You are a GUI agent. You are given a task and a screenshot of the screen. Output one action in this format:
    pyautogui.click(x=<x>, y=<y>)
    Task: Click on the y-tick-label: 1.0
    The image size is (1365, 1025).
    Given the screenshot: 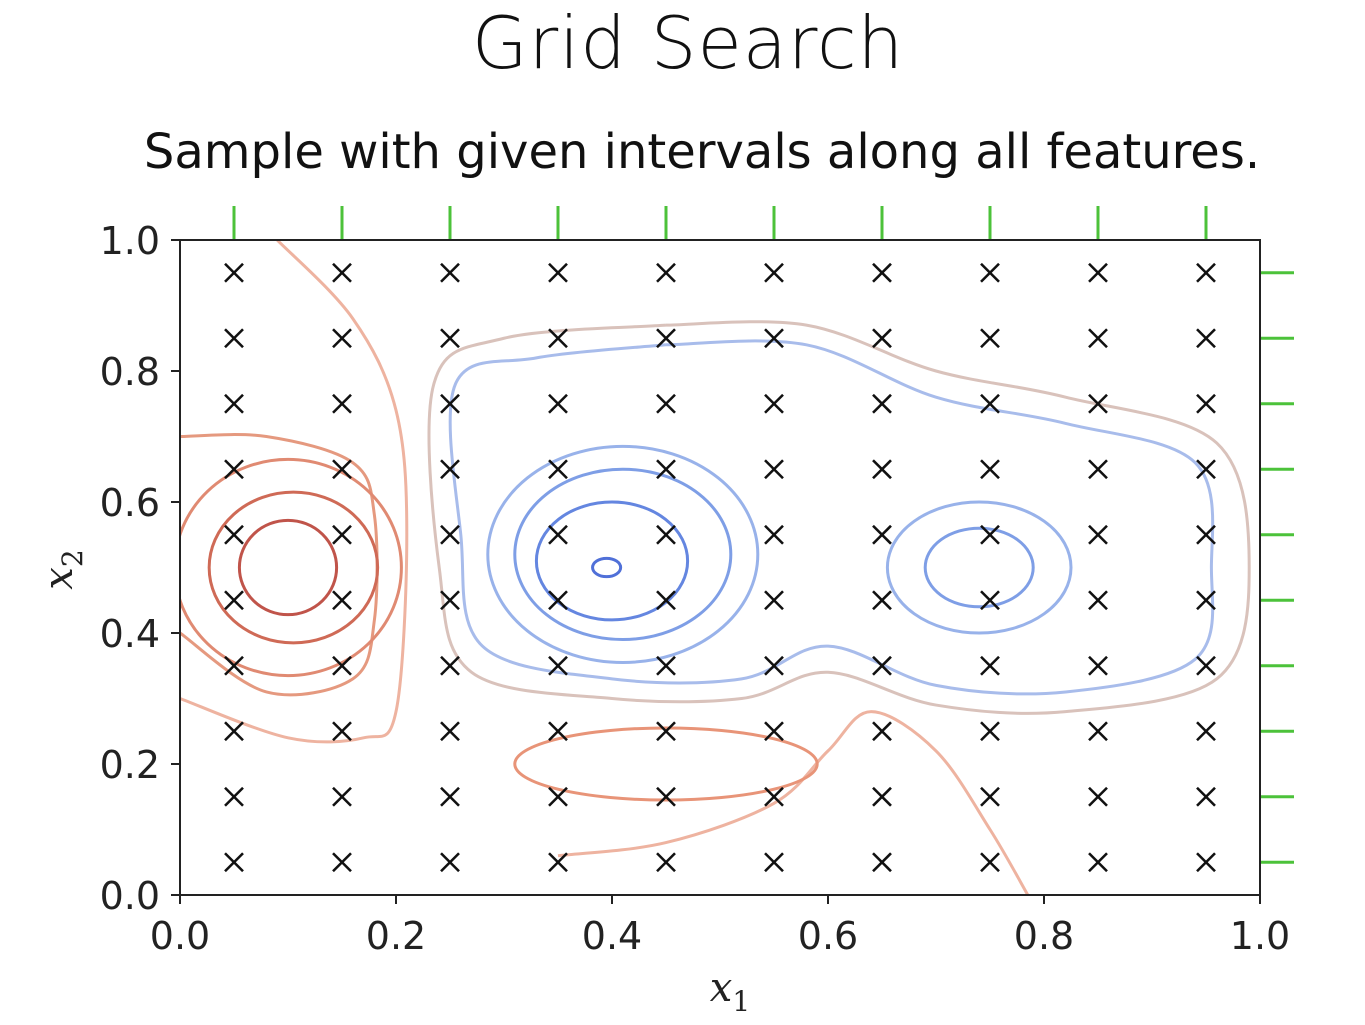 What is the action you would take?
    pyautogui.click(x=130, y=241)
    